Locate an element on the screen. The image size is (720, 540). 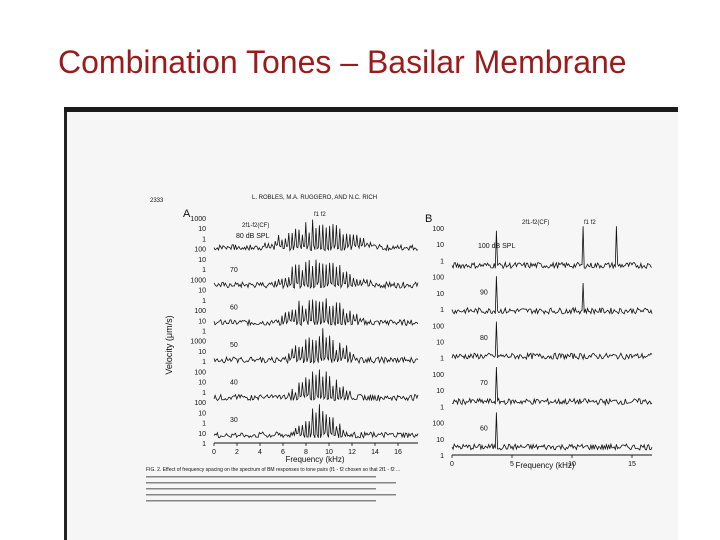
x-tick-label: 4 is located at coordinates (260, 452).